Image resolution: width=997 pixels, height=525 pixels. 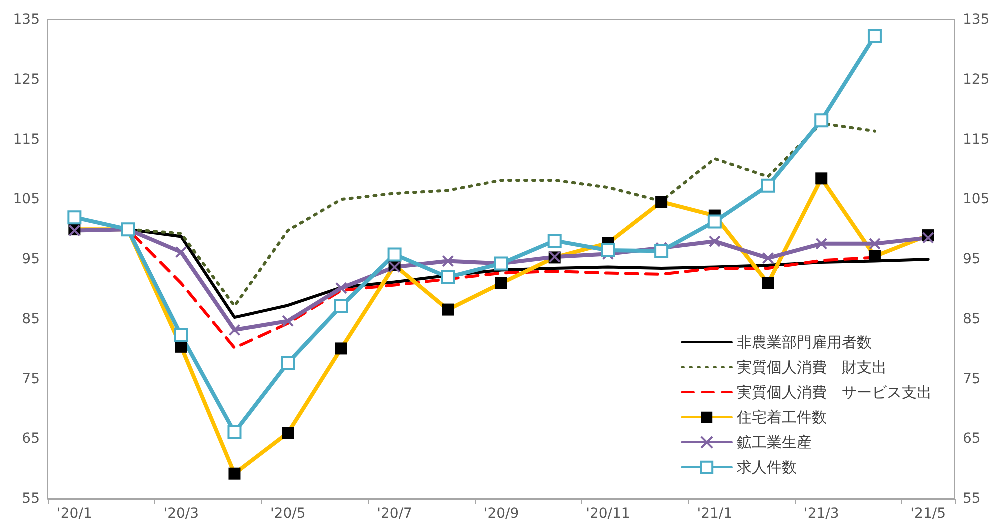 I want to click on y2-tick-label: 135, so click(x=976, y=20).